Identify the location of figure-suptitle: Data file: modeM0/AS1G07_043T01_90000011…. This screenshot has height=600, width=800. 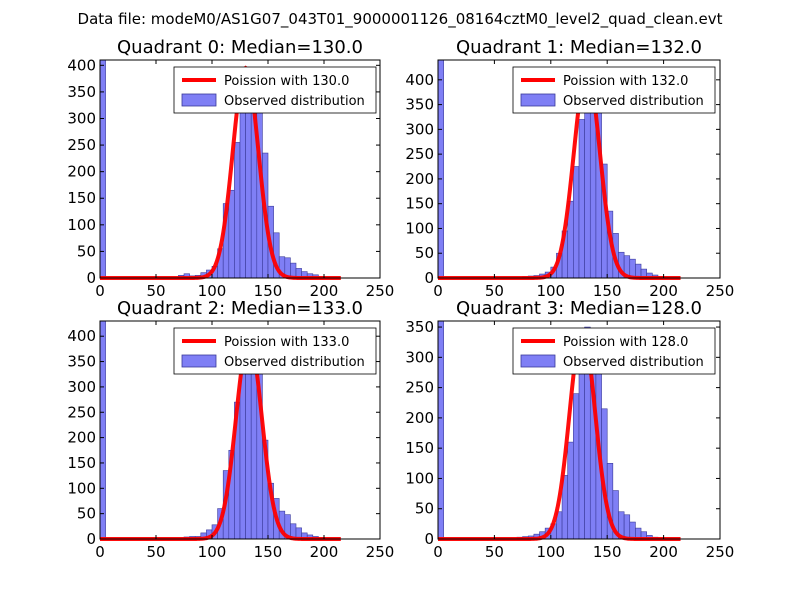
(400, 19).